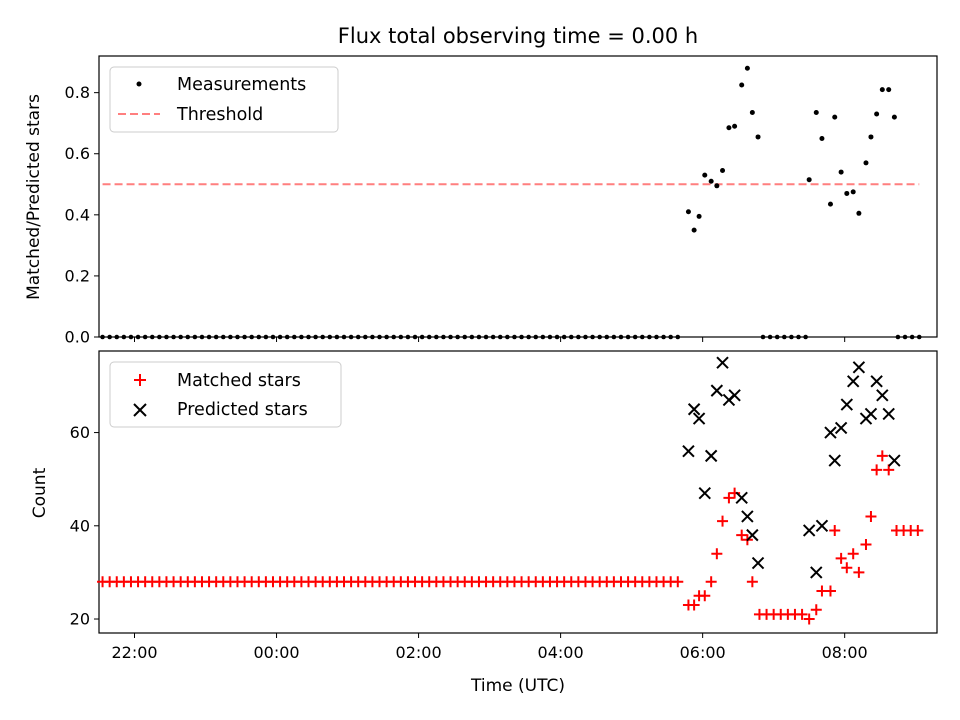 The image size is (960, 720). What do you see at coordinates (77, 337) in the screenshot?
I see `y-tick-label: 0.0` at bounding box center [77, 337].